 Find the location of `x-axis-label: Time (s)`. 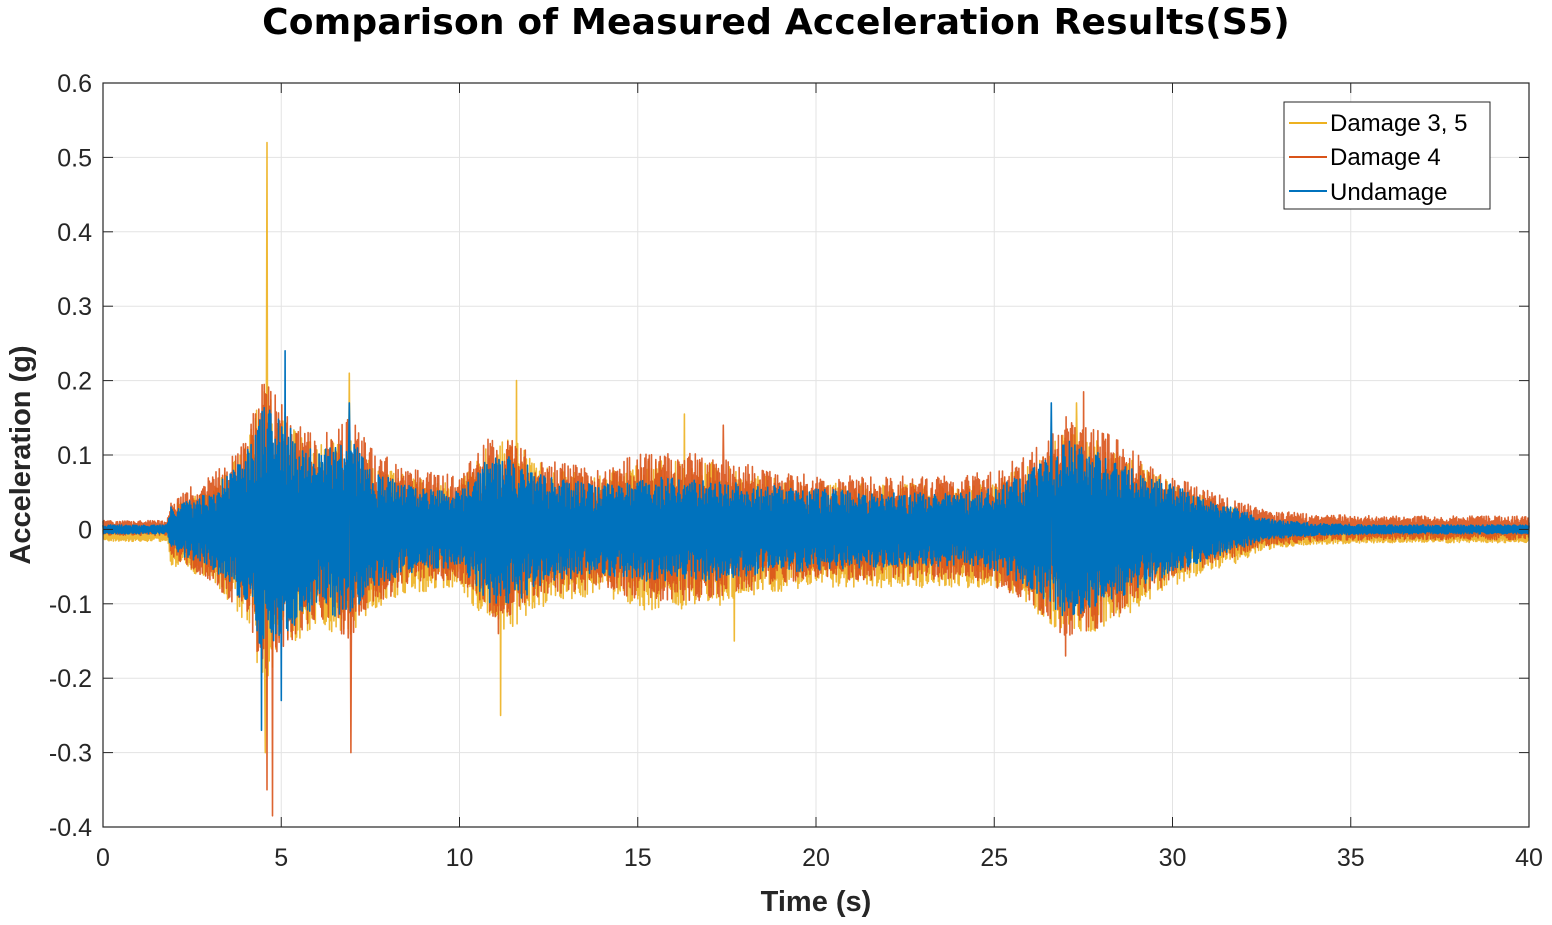

x-axis-label: Time (s) is located at coordinates (816, 902).